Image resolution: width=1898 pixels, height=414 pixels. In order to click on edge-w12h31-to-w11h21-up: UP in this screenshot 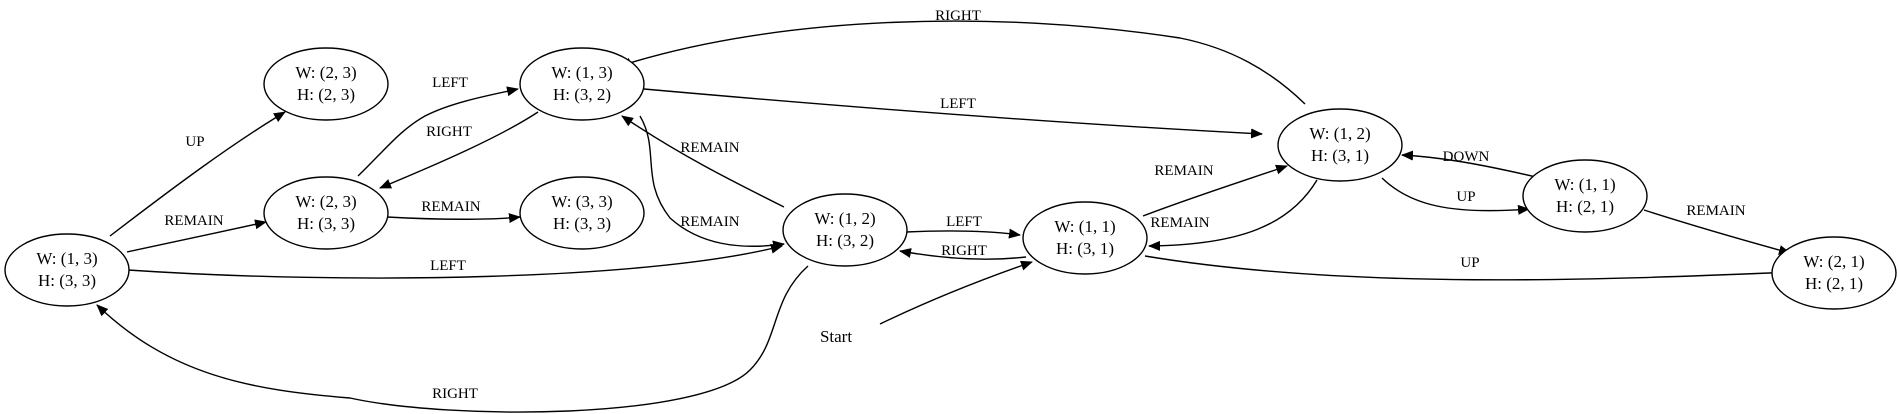, I will do `click(1455, 196)`.